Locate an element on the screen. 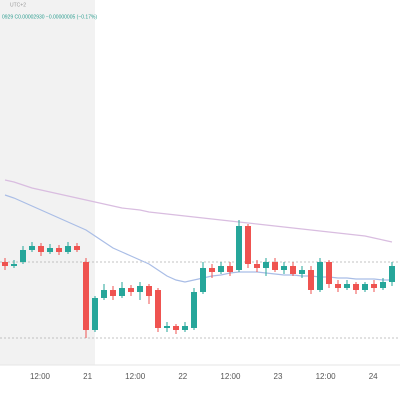  x-tick-label: 23 is located at coordinates (278, 376).